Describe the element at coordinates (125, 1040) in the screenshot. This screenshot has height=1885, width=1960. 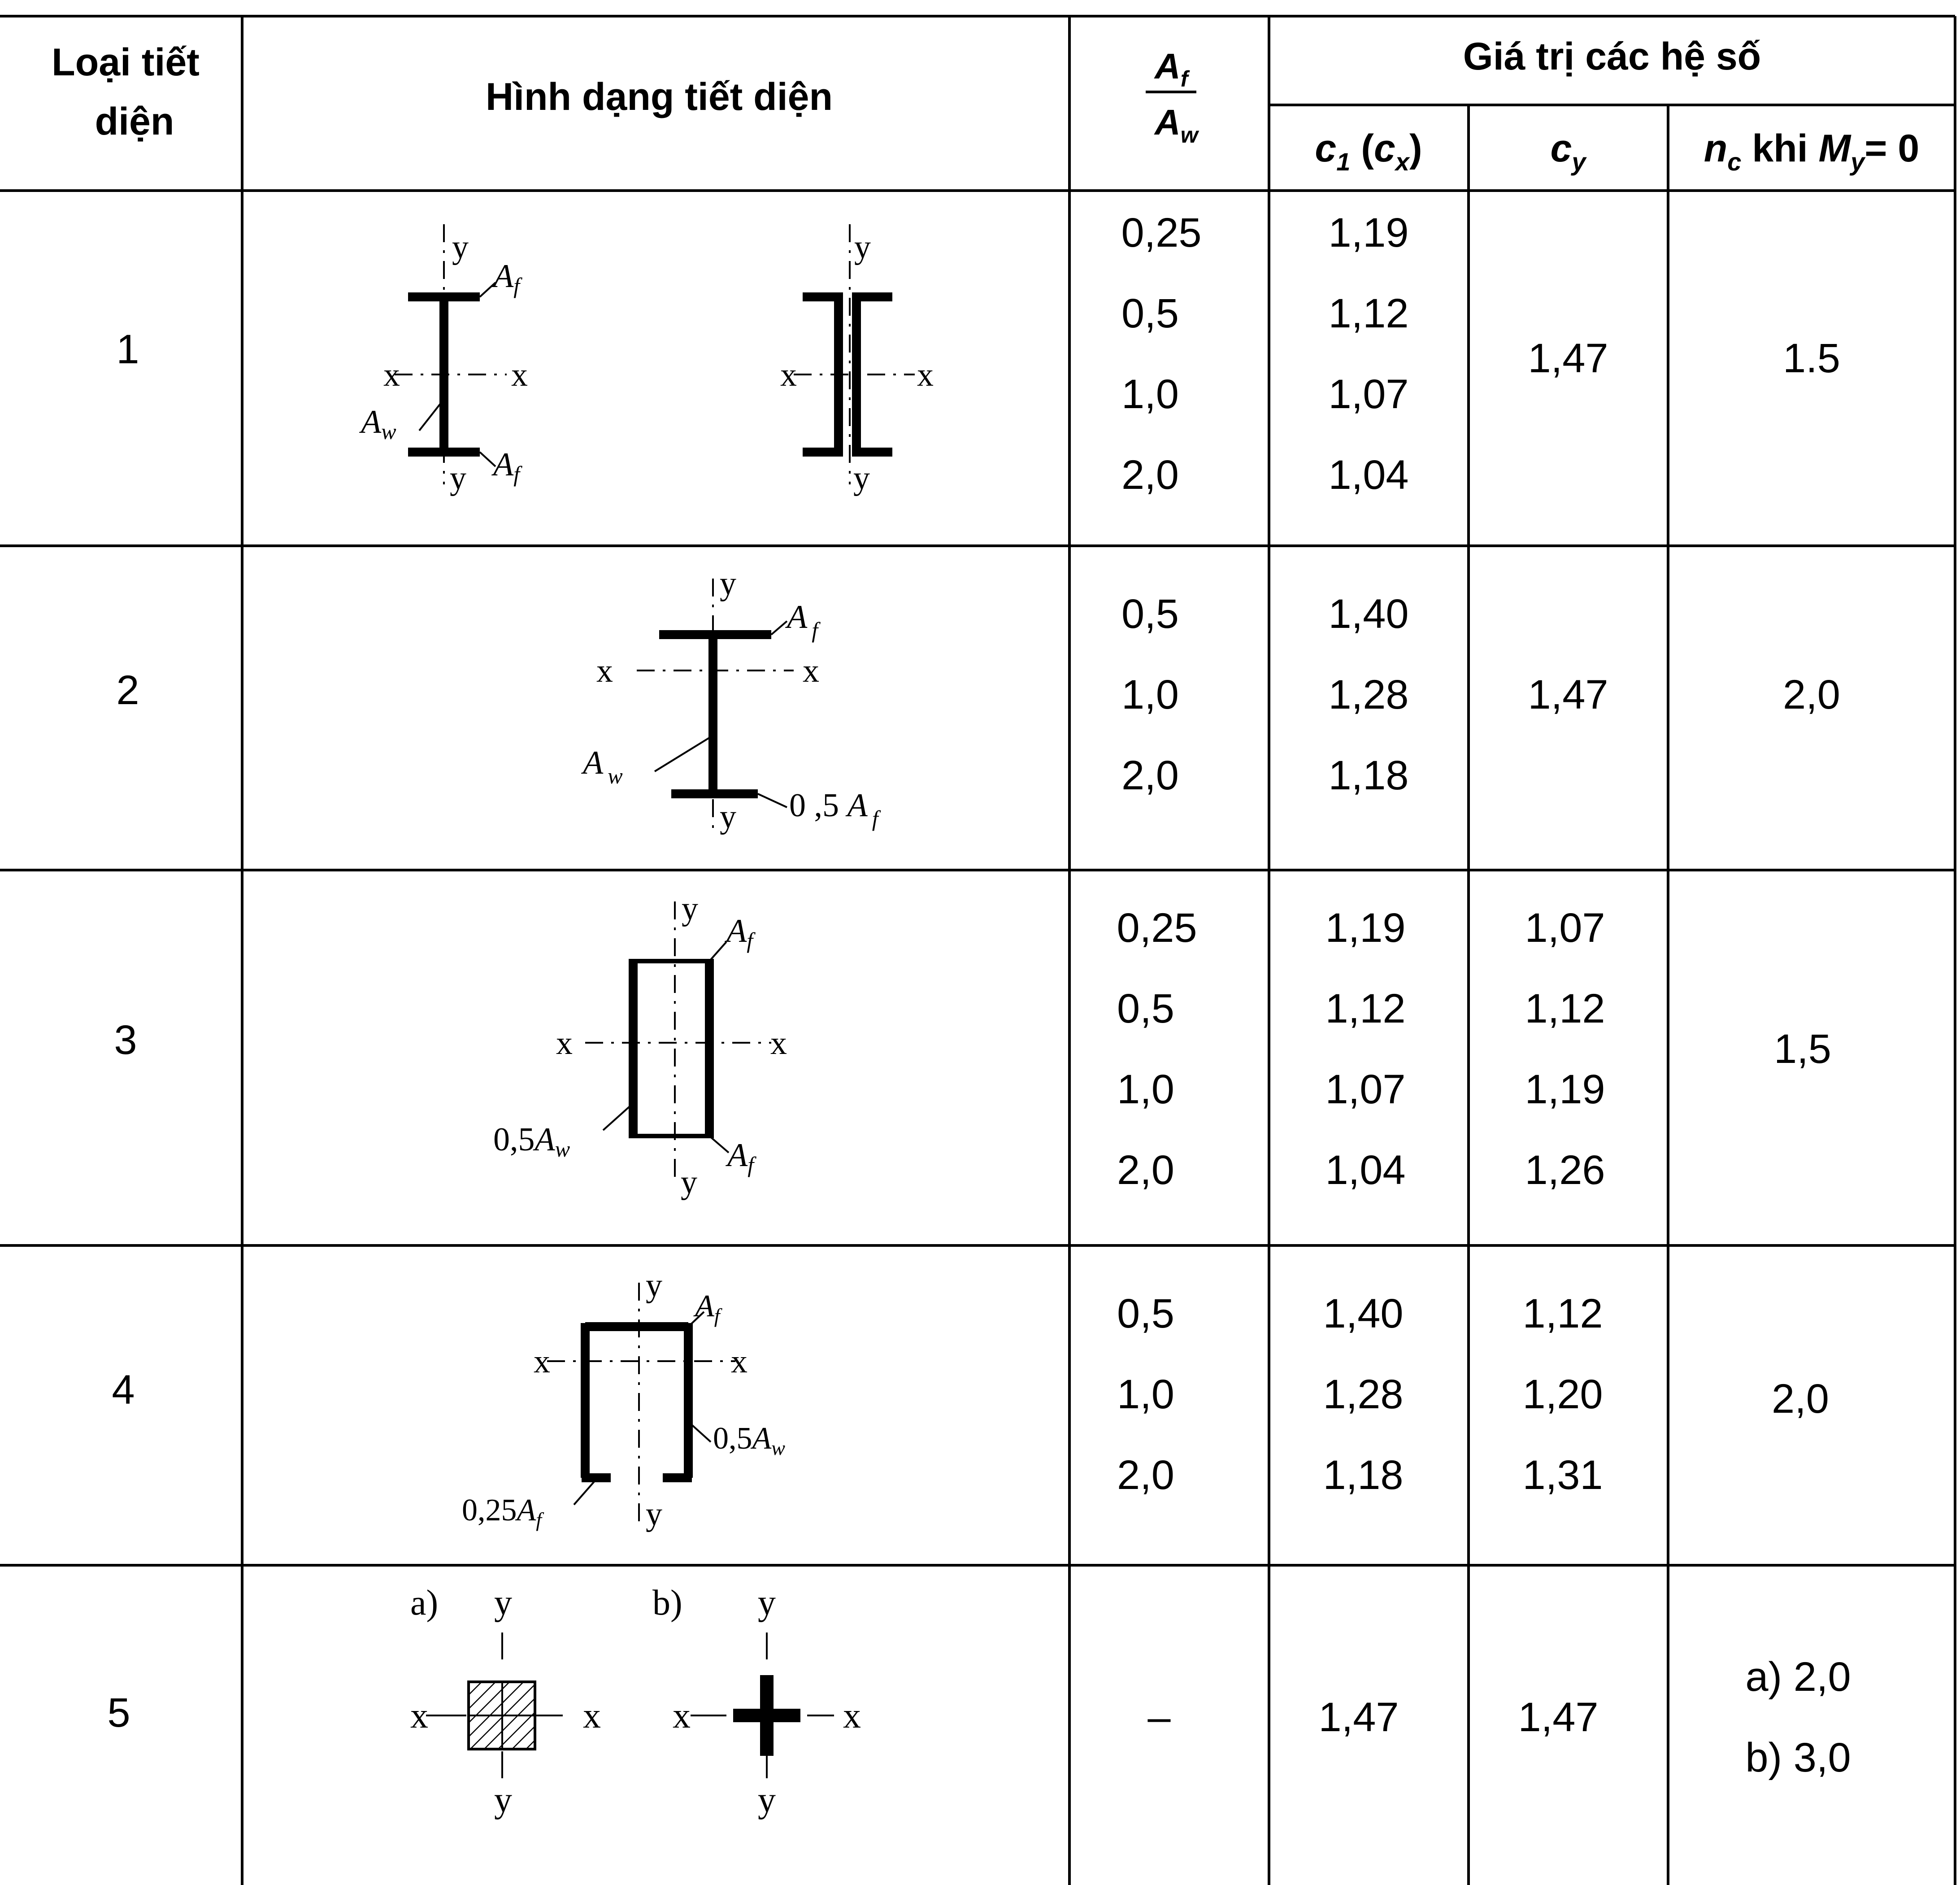
I see `row-type: 3` at that location.